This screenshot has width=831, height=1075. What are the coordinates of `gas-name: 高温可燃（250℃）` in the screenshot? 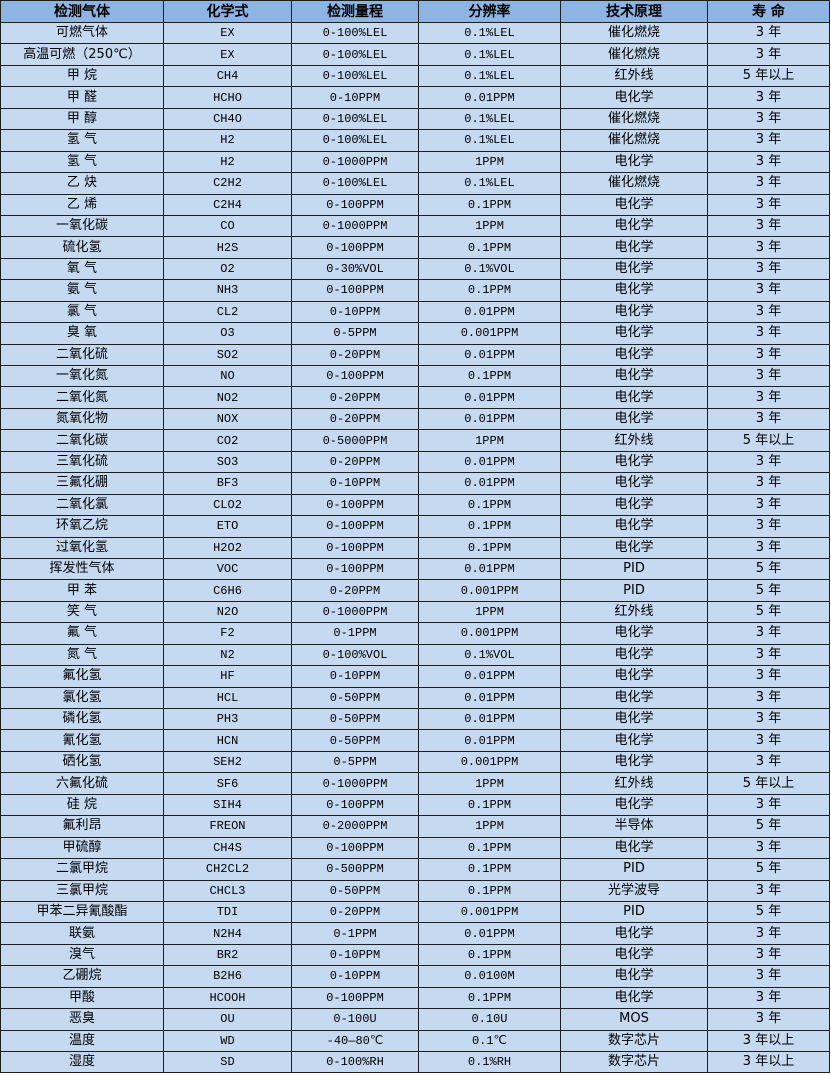 It's located at (82, 54).